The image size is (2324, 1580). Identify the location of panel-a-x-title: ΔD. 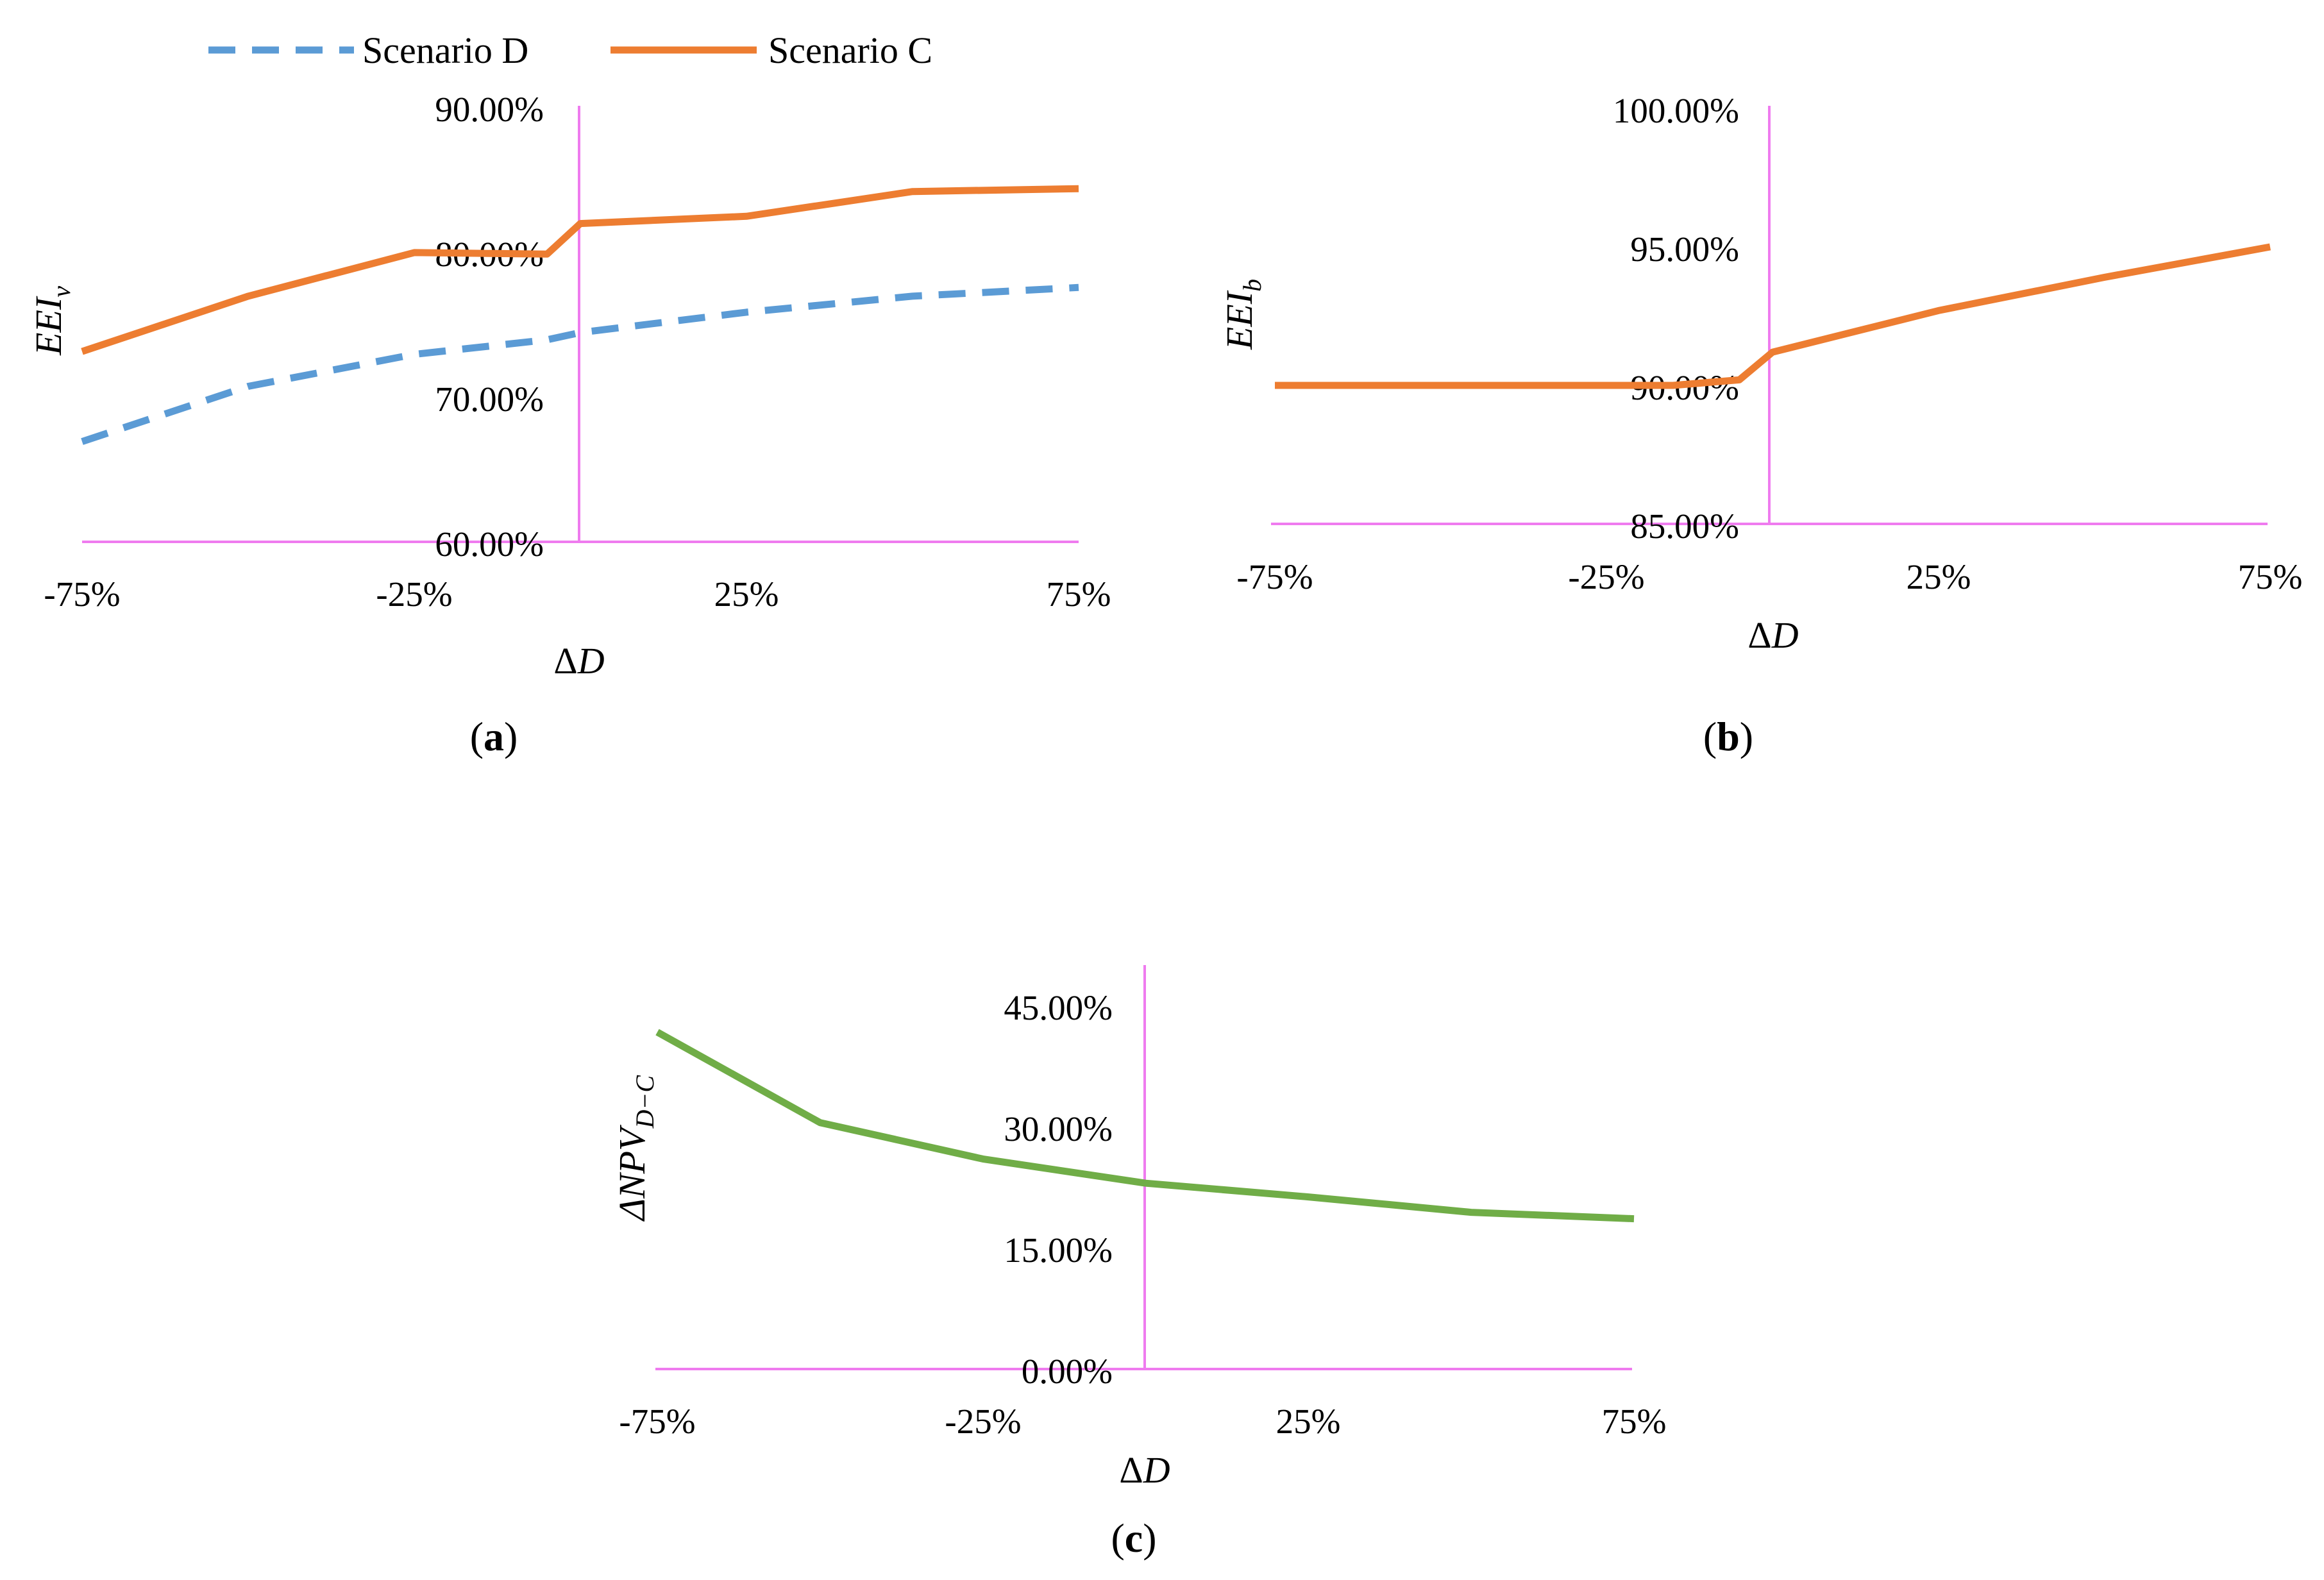
(578, 661).